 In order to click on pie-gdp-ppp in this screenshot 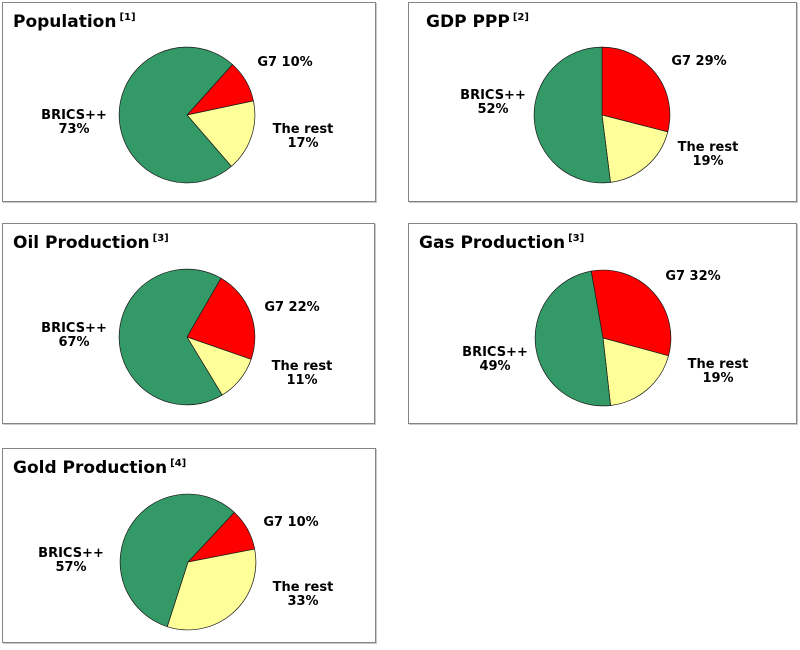, I will do `click(602, 115)`.